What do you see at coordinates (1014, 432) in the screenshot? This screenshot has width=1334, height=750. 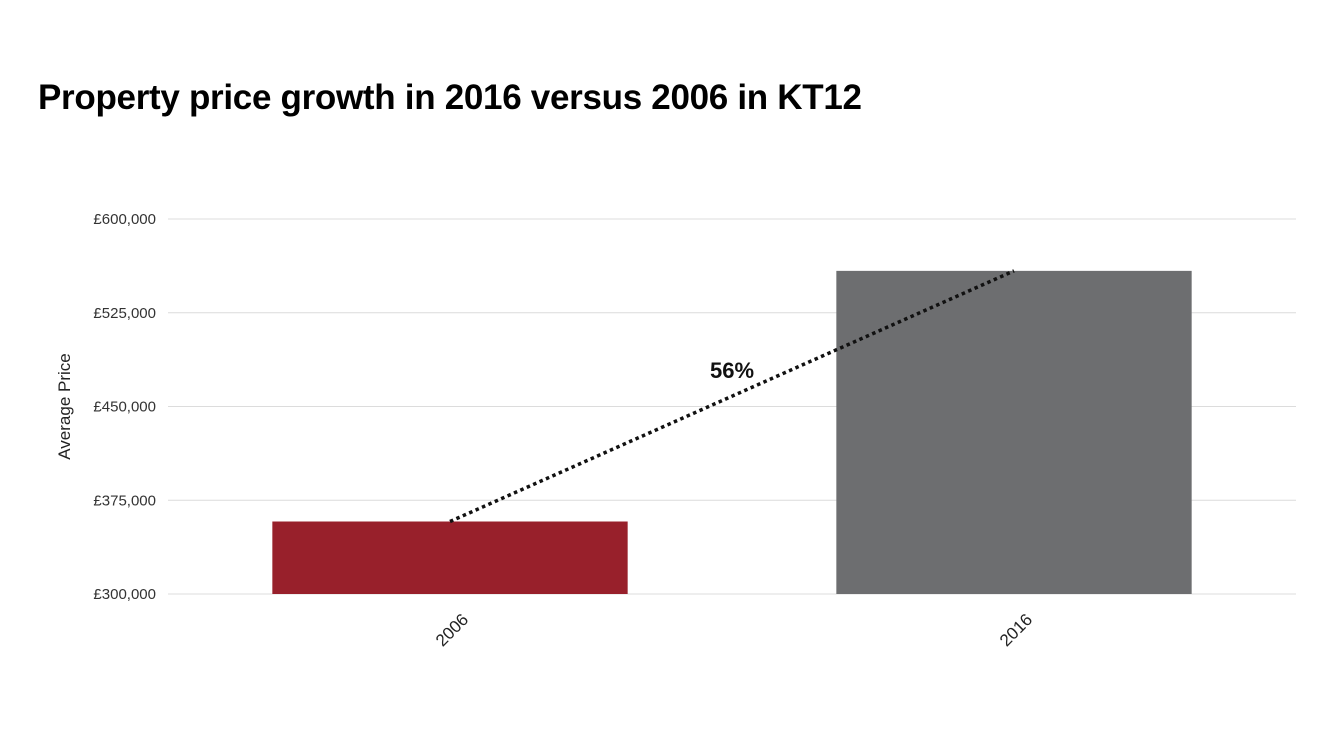 I see `bar-2016` at bounding box center [1014, 432].